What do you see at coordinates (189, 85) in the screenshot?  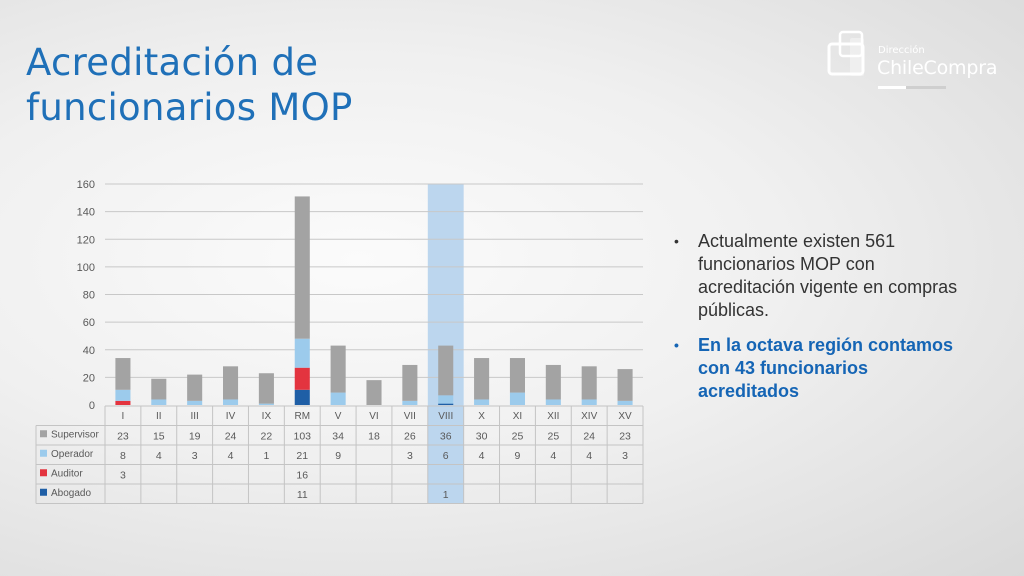 I see `page-title: Acreditación de funcionarios MOP` at bounding box center [189, 85].